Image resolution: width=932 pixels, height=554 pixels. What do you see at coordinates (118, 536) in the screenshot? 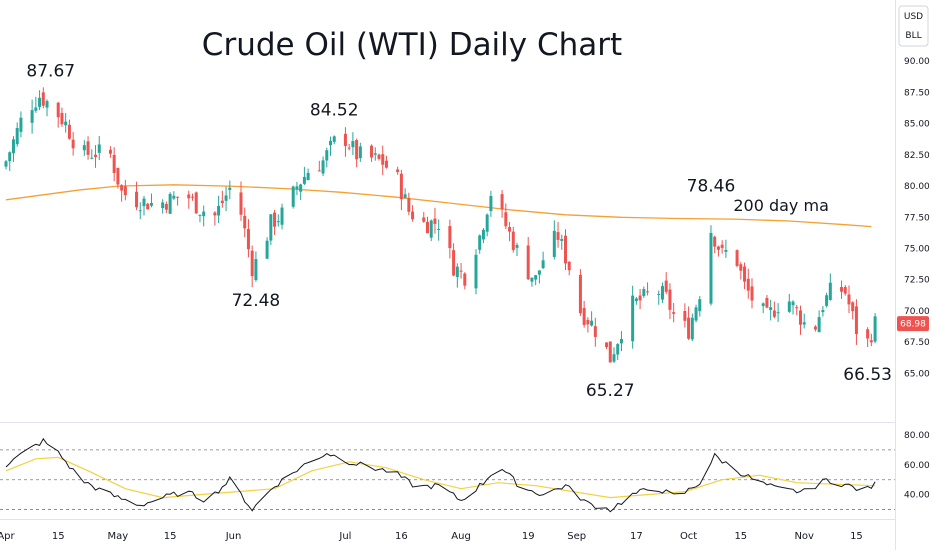
I see `time-tick-label: May` at bounding box center [118, 536].